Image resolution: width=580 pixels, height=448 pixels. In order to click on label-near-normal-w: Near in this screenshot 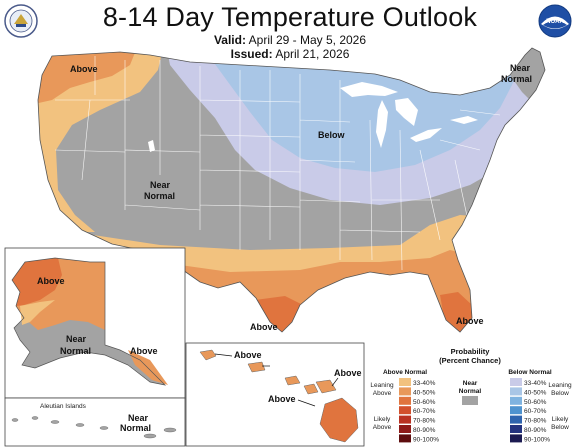, I will do `click(160, 185)`.